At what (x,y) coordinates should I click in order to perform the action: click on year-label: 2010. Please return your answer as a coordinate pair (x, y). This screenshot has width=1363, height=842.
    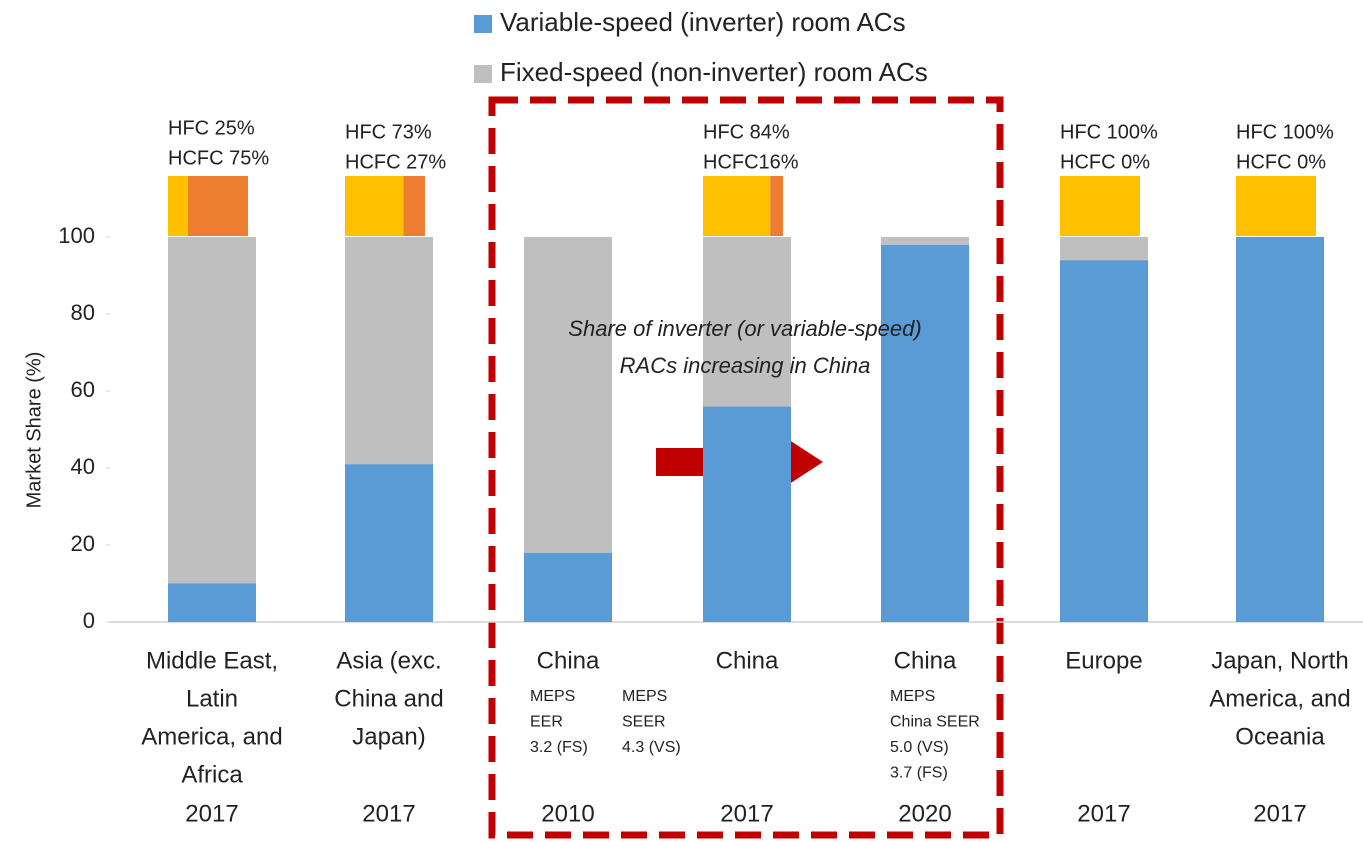
    Looking at the image, I should click on (567, 813).